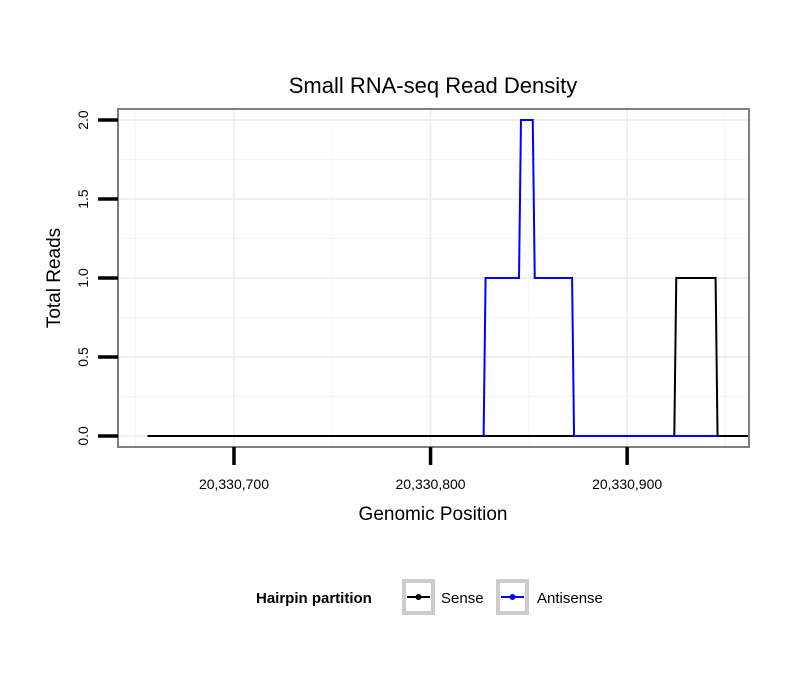 The width and height of the screenshot is (810, 690). What do you see at coordinates (83, 120) in the screenshot?
I see `y-tick-label: 2.0` at bounding box center [83, 120].